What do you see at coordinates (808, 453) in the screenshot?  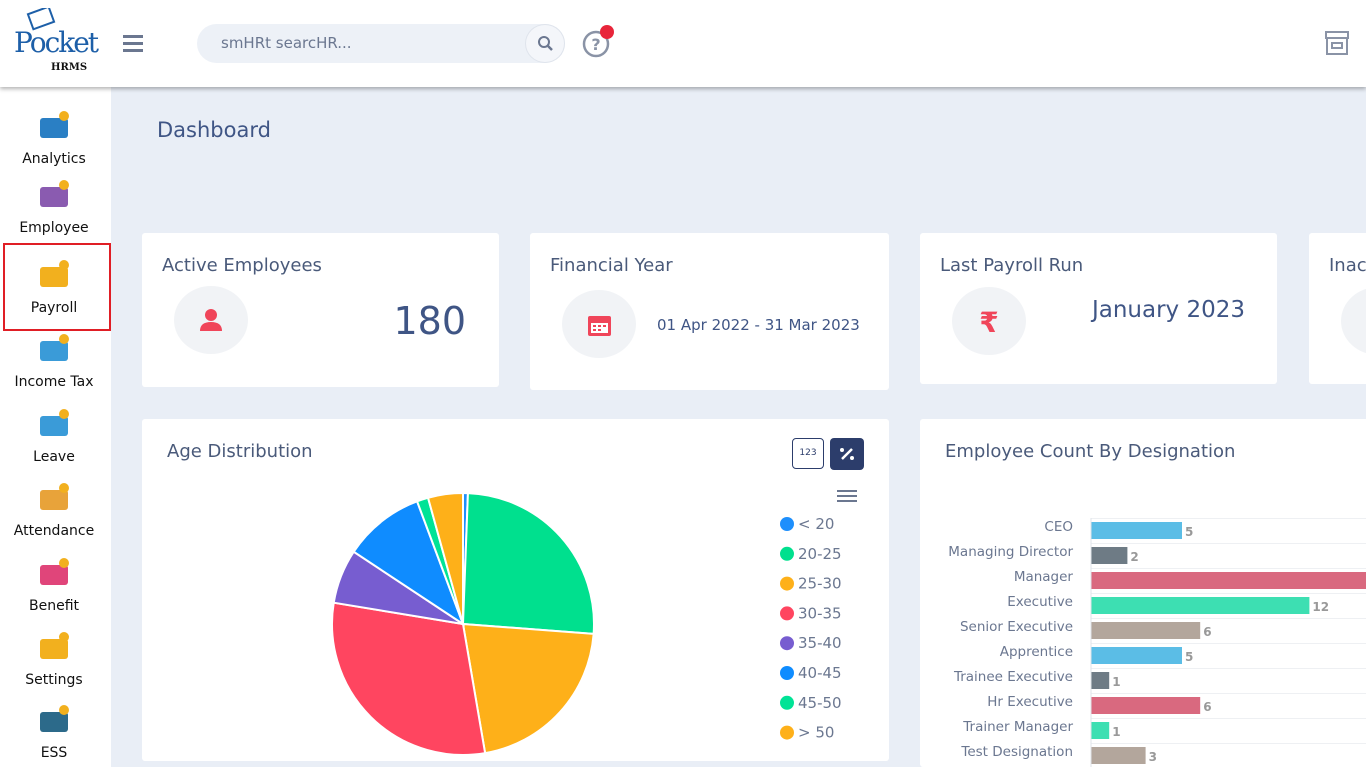 I see `count-toggle: 123` at bounding box center [808, 453].